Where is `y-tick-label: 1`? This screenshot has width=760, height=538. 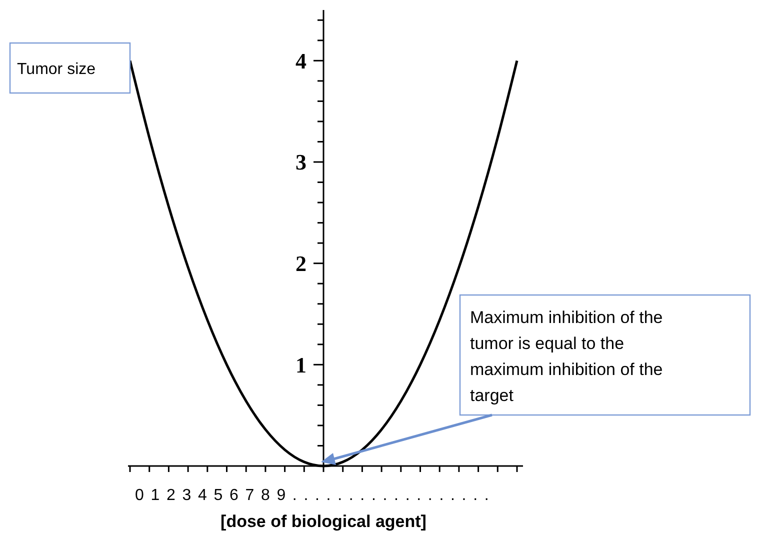 y-tick-label: 1 is located at coordinates (301, 365).